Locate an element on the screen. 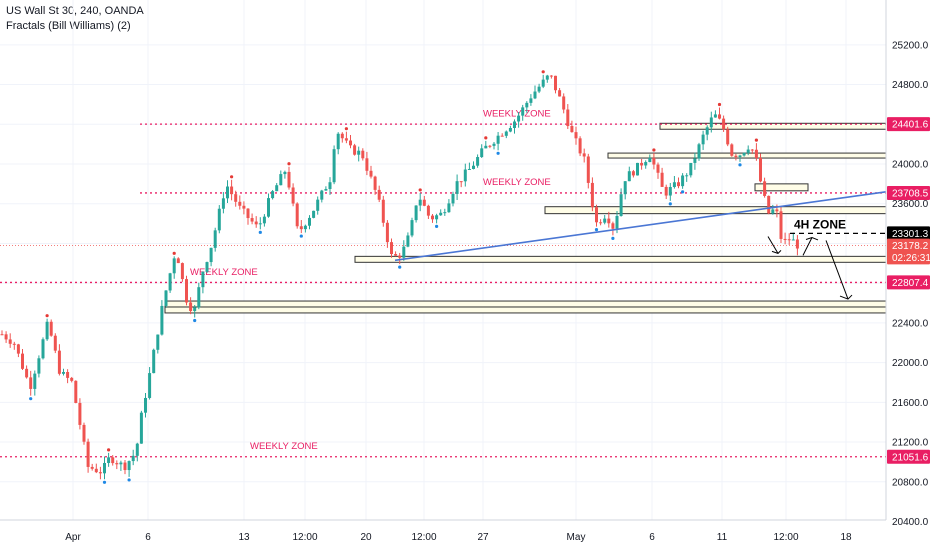 Image resolution: width=932 pixels, height=550 pixels. y-tick-label: 25200.0 is located at coordinates (910, 45).